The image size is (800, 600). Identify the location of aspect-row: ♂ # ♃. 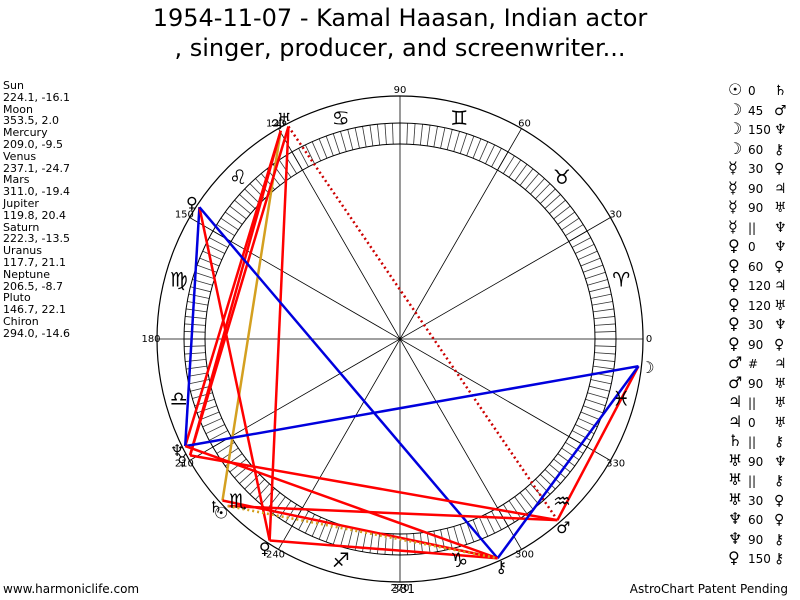
(757, 363).